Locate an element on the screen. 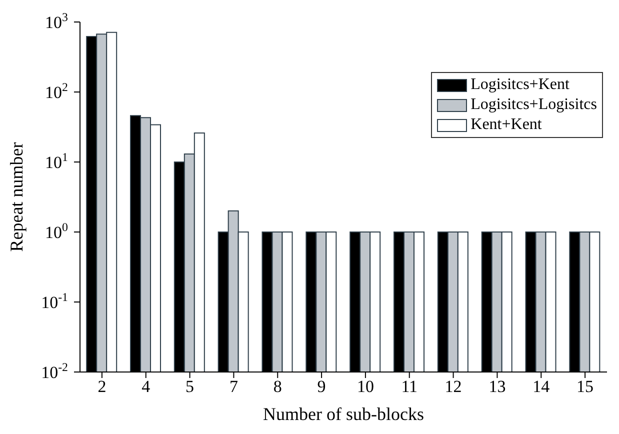 The image size is (619, 434). y-tick-label: 10$^{-2}$ is located at coordinates (54, 371).